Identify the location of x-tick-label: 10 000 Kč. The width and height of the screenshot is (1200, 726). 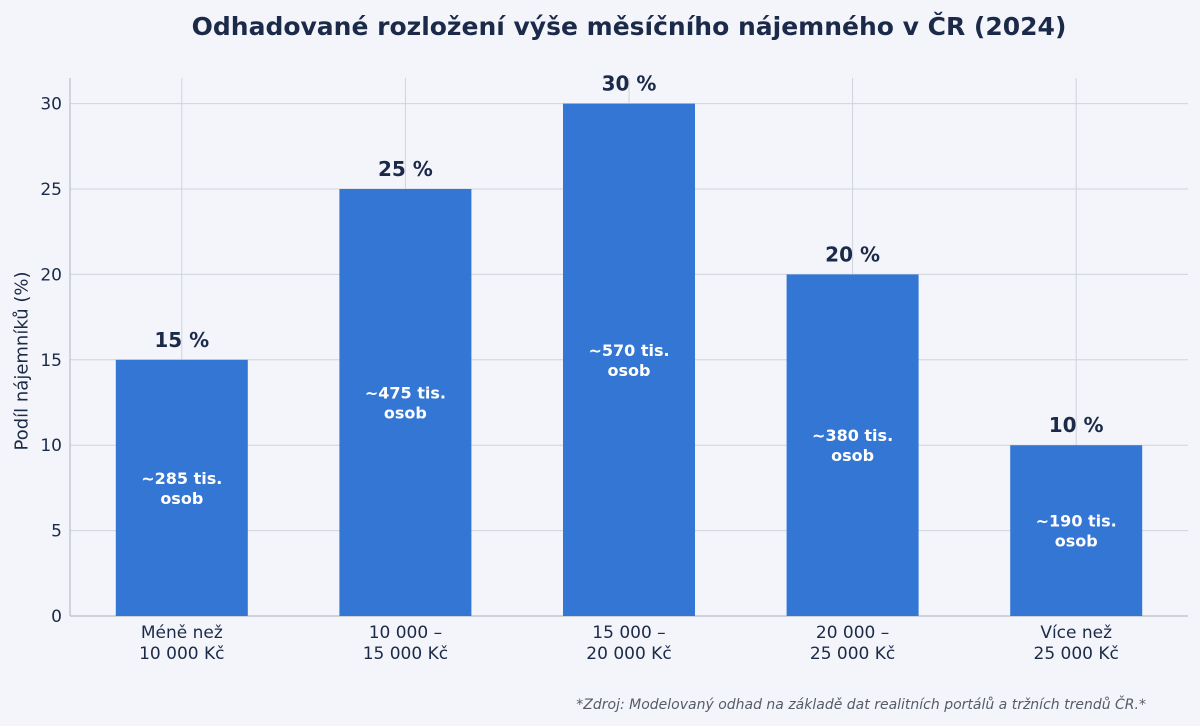
(181, 654).